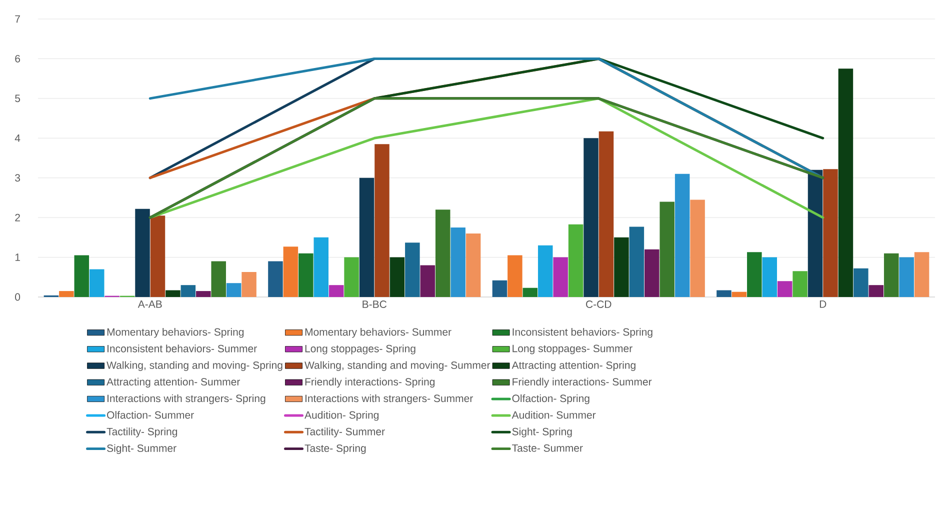 The width and height of the screenshot is (942, 517). I want to click on legend-label: Tactility- Summer, so click(344, 433).